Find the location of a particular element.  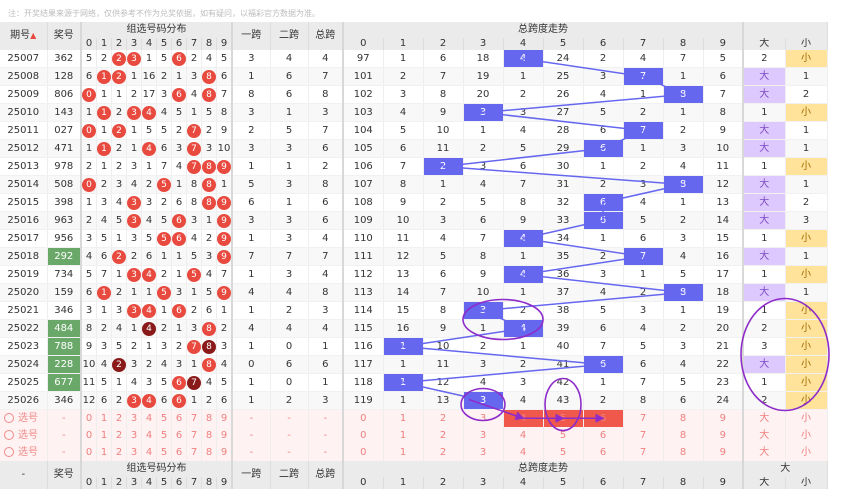

period-header: 期号▲ is located at coordinates (24, 36).